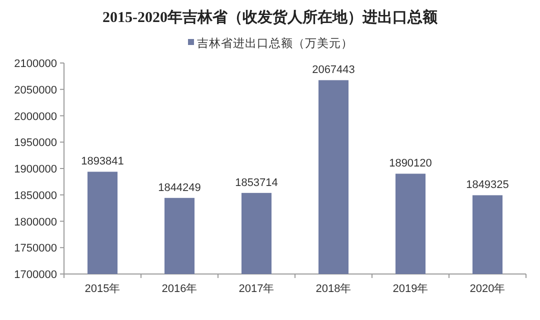  I want to click on y-tick-label: 1950000, so click(35, 143).